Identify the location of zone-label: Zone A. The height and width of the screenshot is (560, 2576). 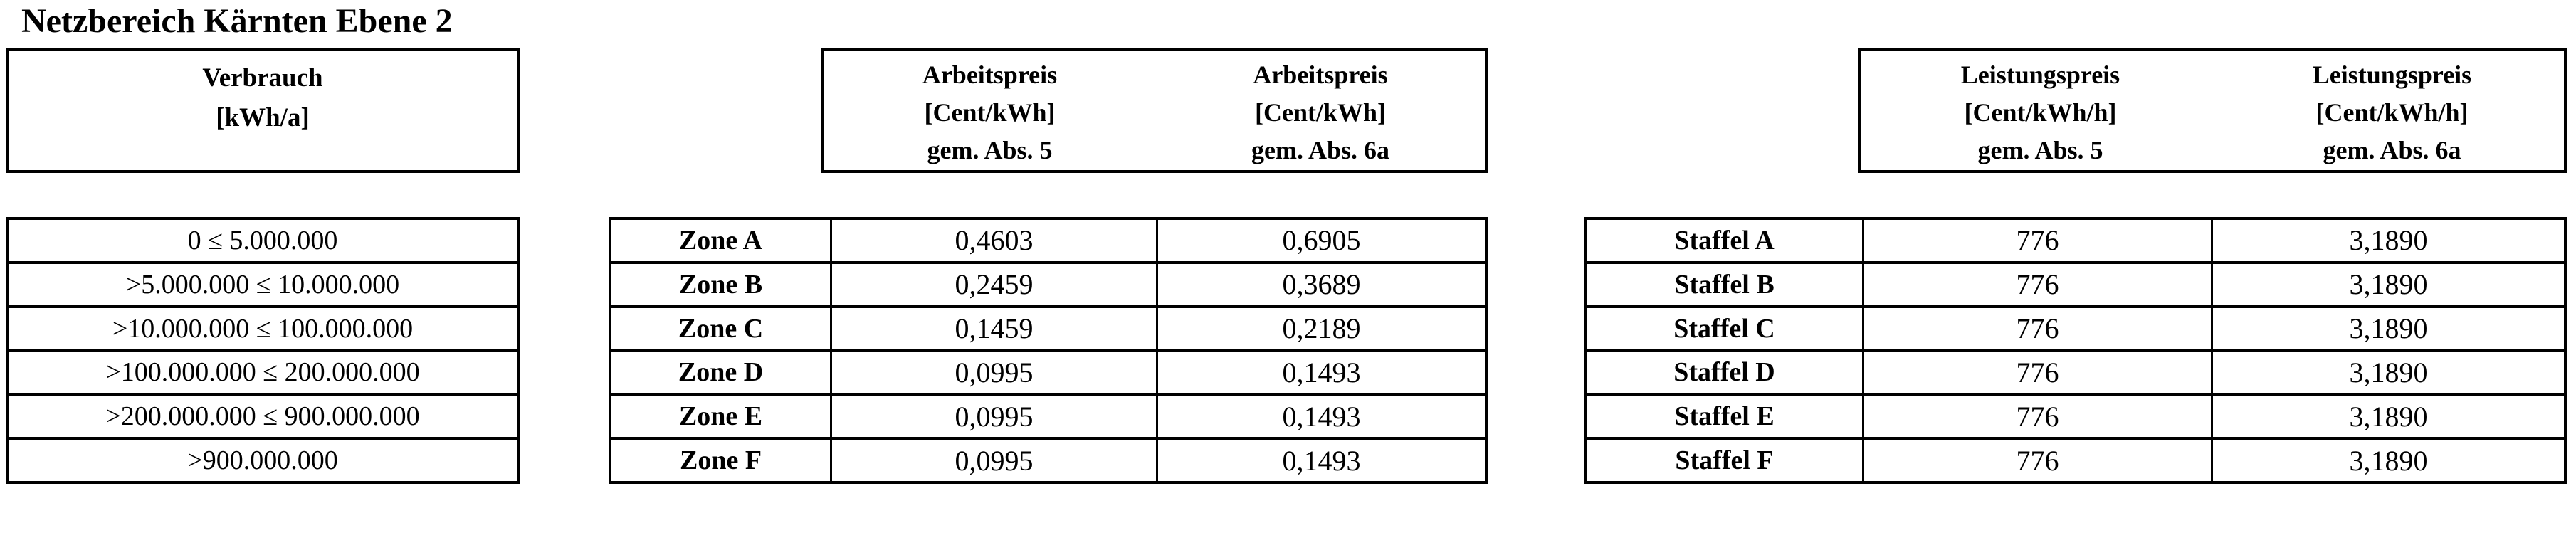
(720, 240).